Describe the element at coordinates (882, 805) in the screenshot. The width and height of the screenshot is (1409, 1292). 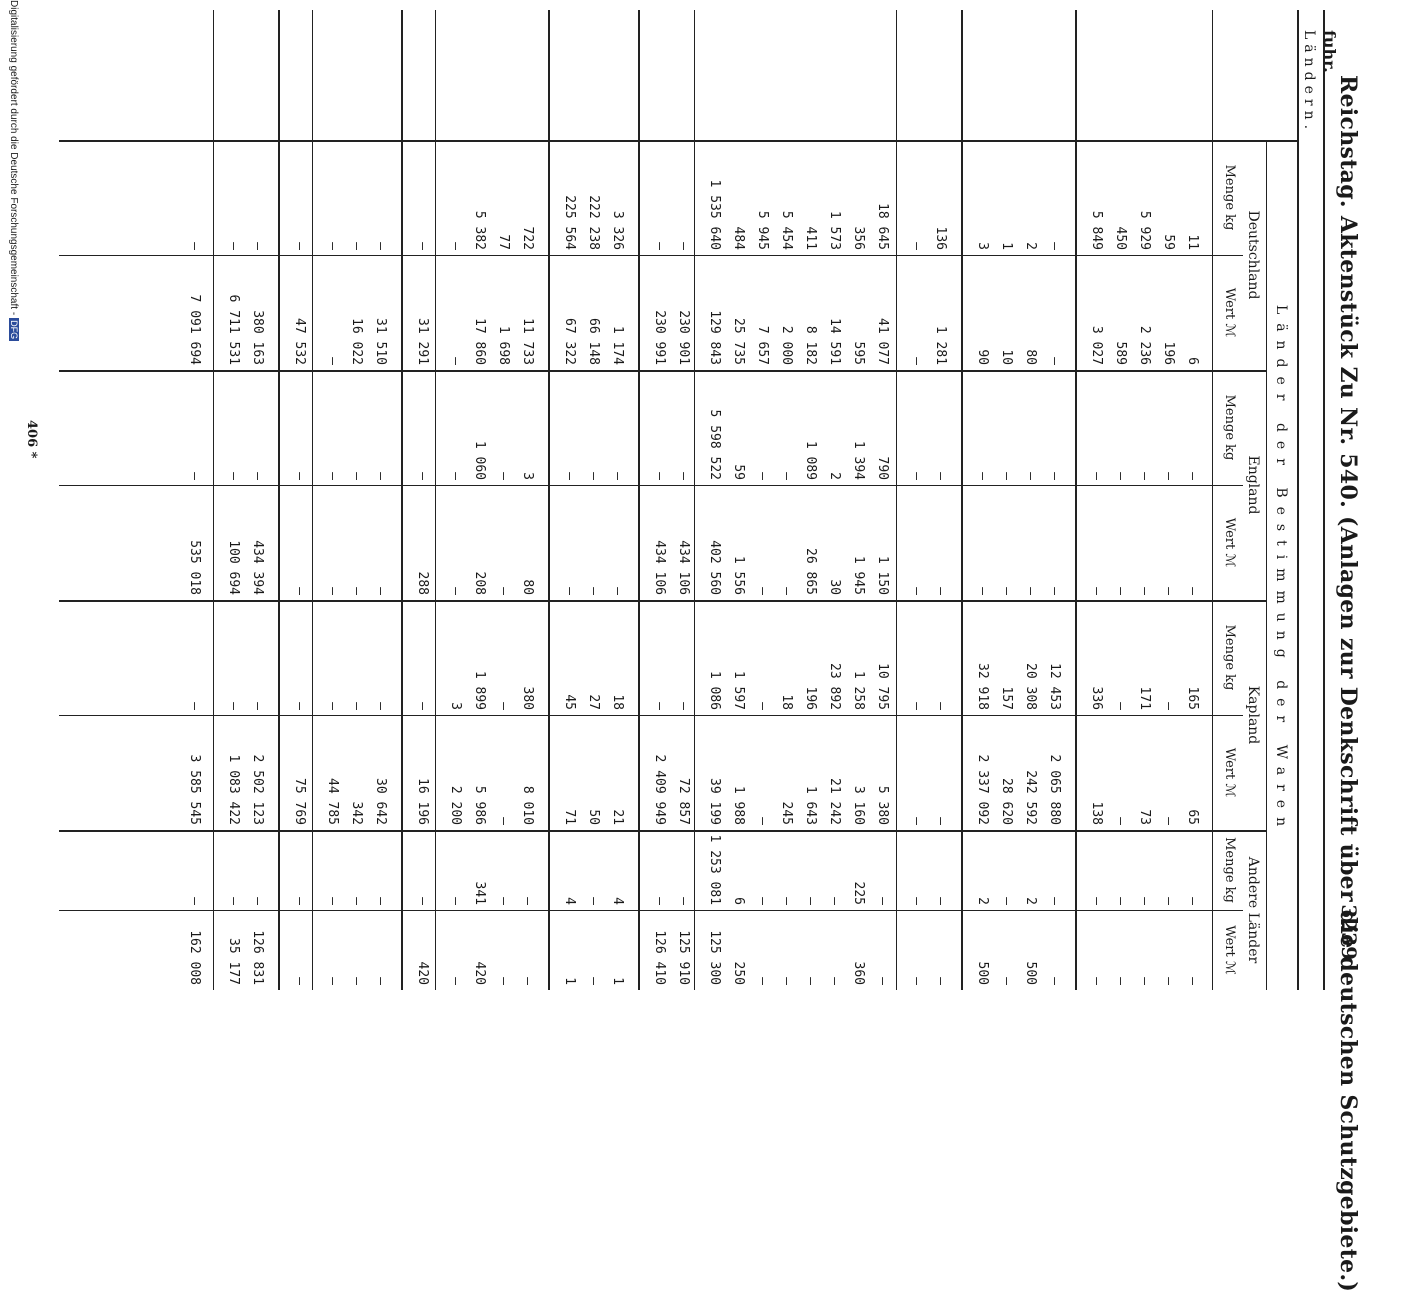
I see `table-cell: 5 380` at that location.